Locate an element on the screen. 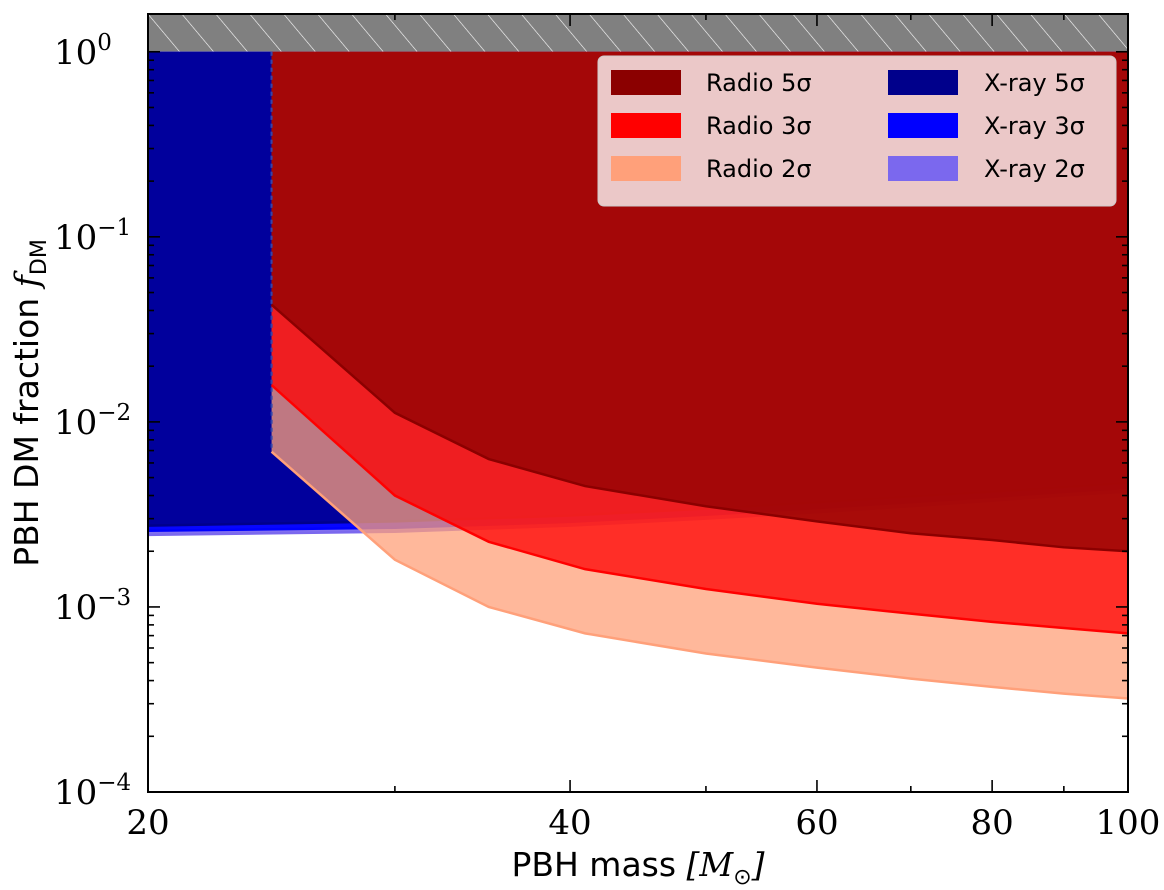 The image size is (1164, 890). x-axis-label: PBH mass [M⊙] is located at coordinates (637, 867).